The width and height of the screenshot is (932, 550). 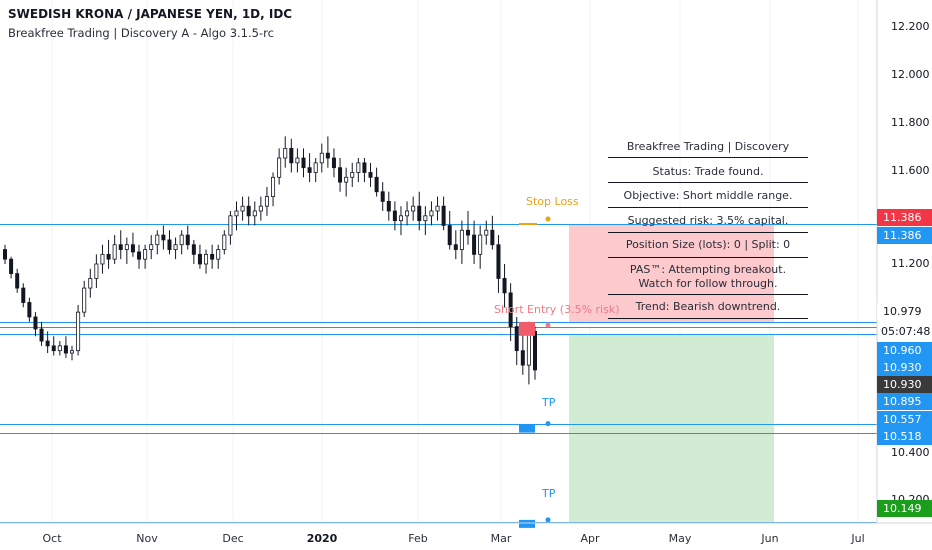 I want to click on y-tick: 11.600, so click(x=910, y=170).